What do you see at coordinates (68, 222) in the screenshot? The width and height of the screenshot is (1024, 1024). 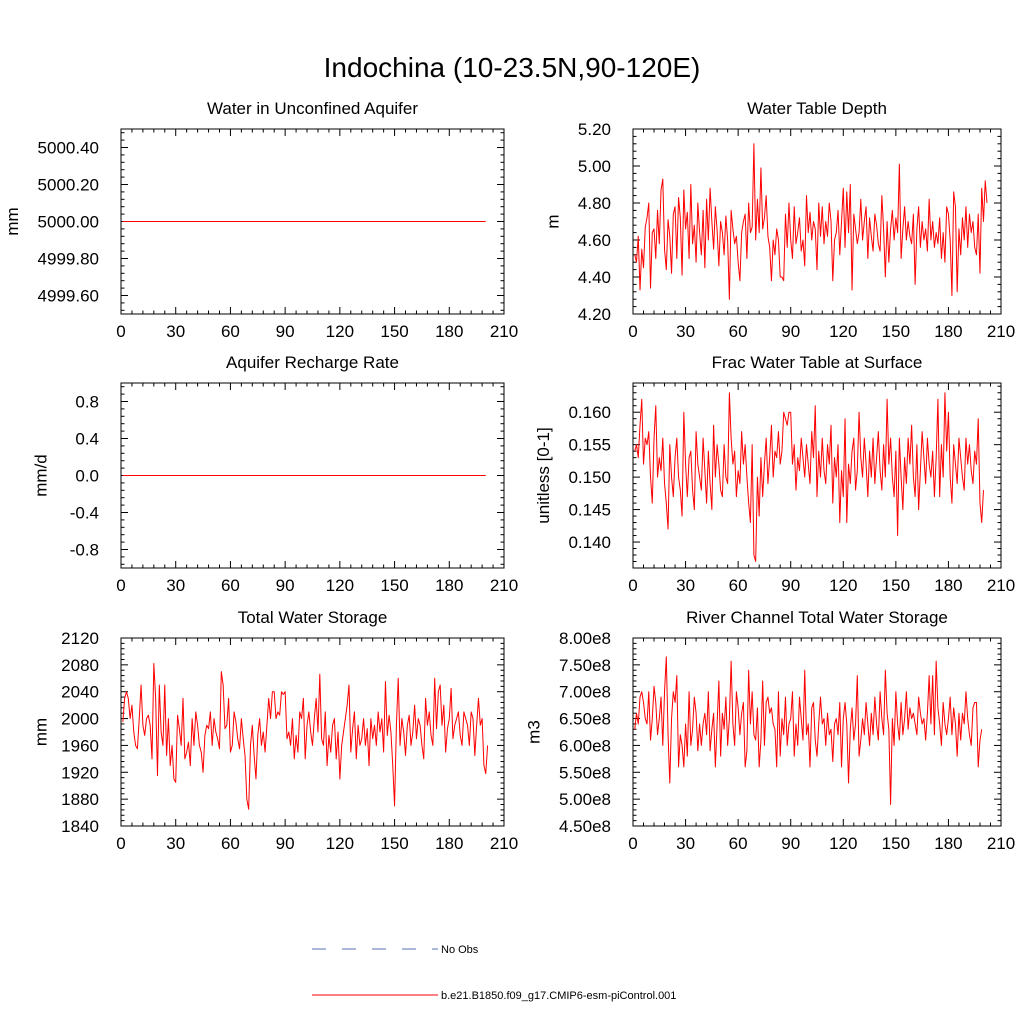 I see `y-tick-label: 5000.00` at bounding box center [68, 222].